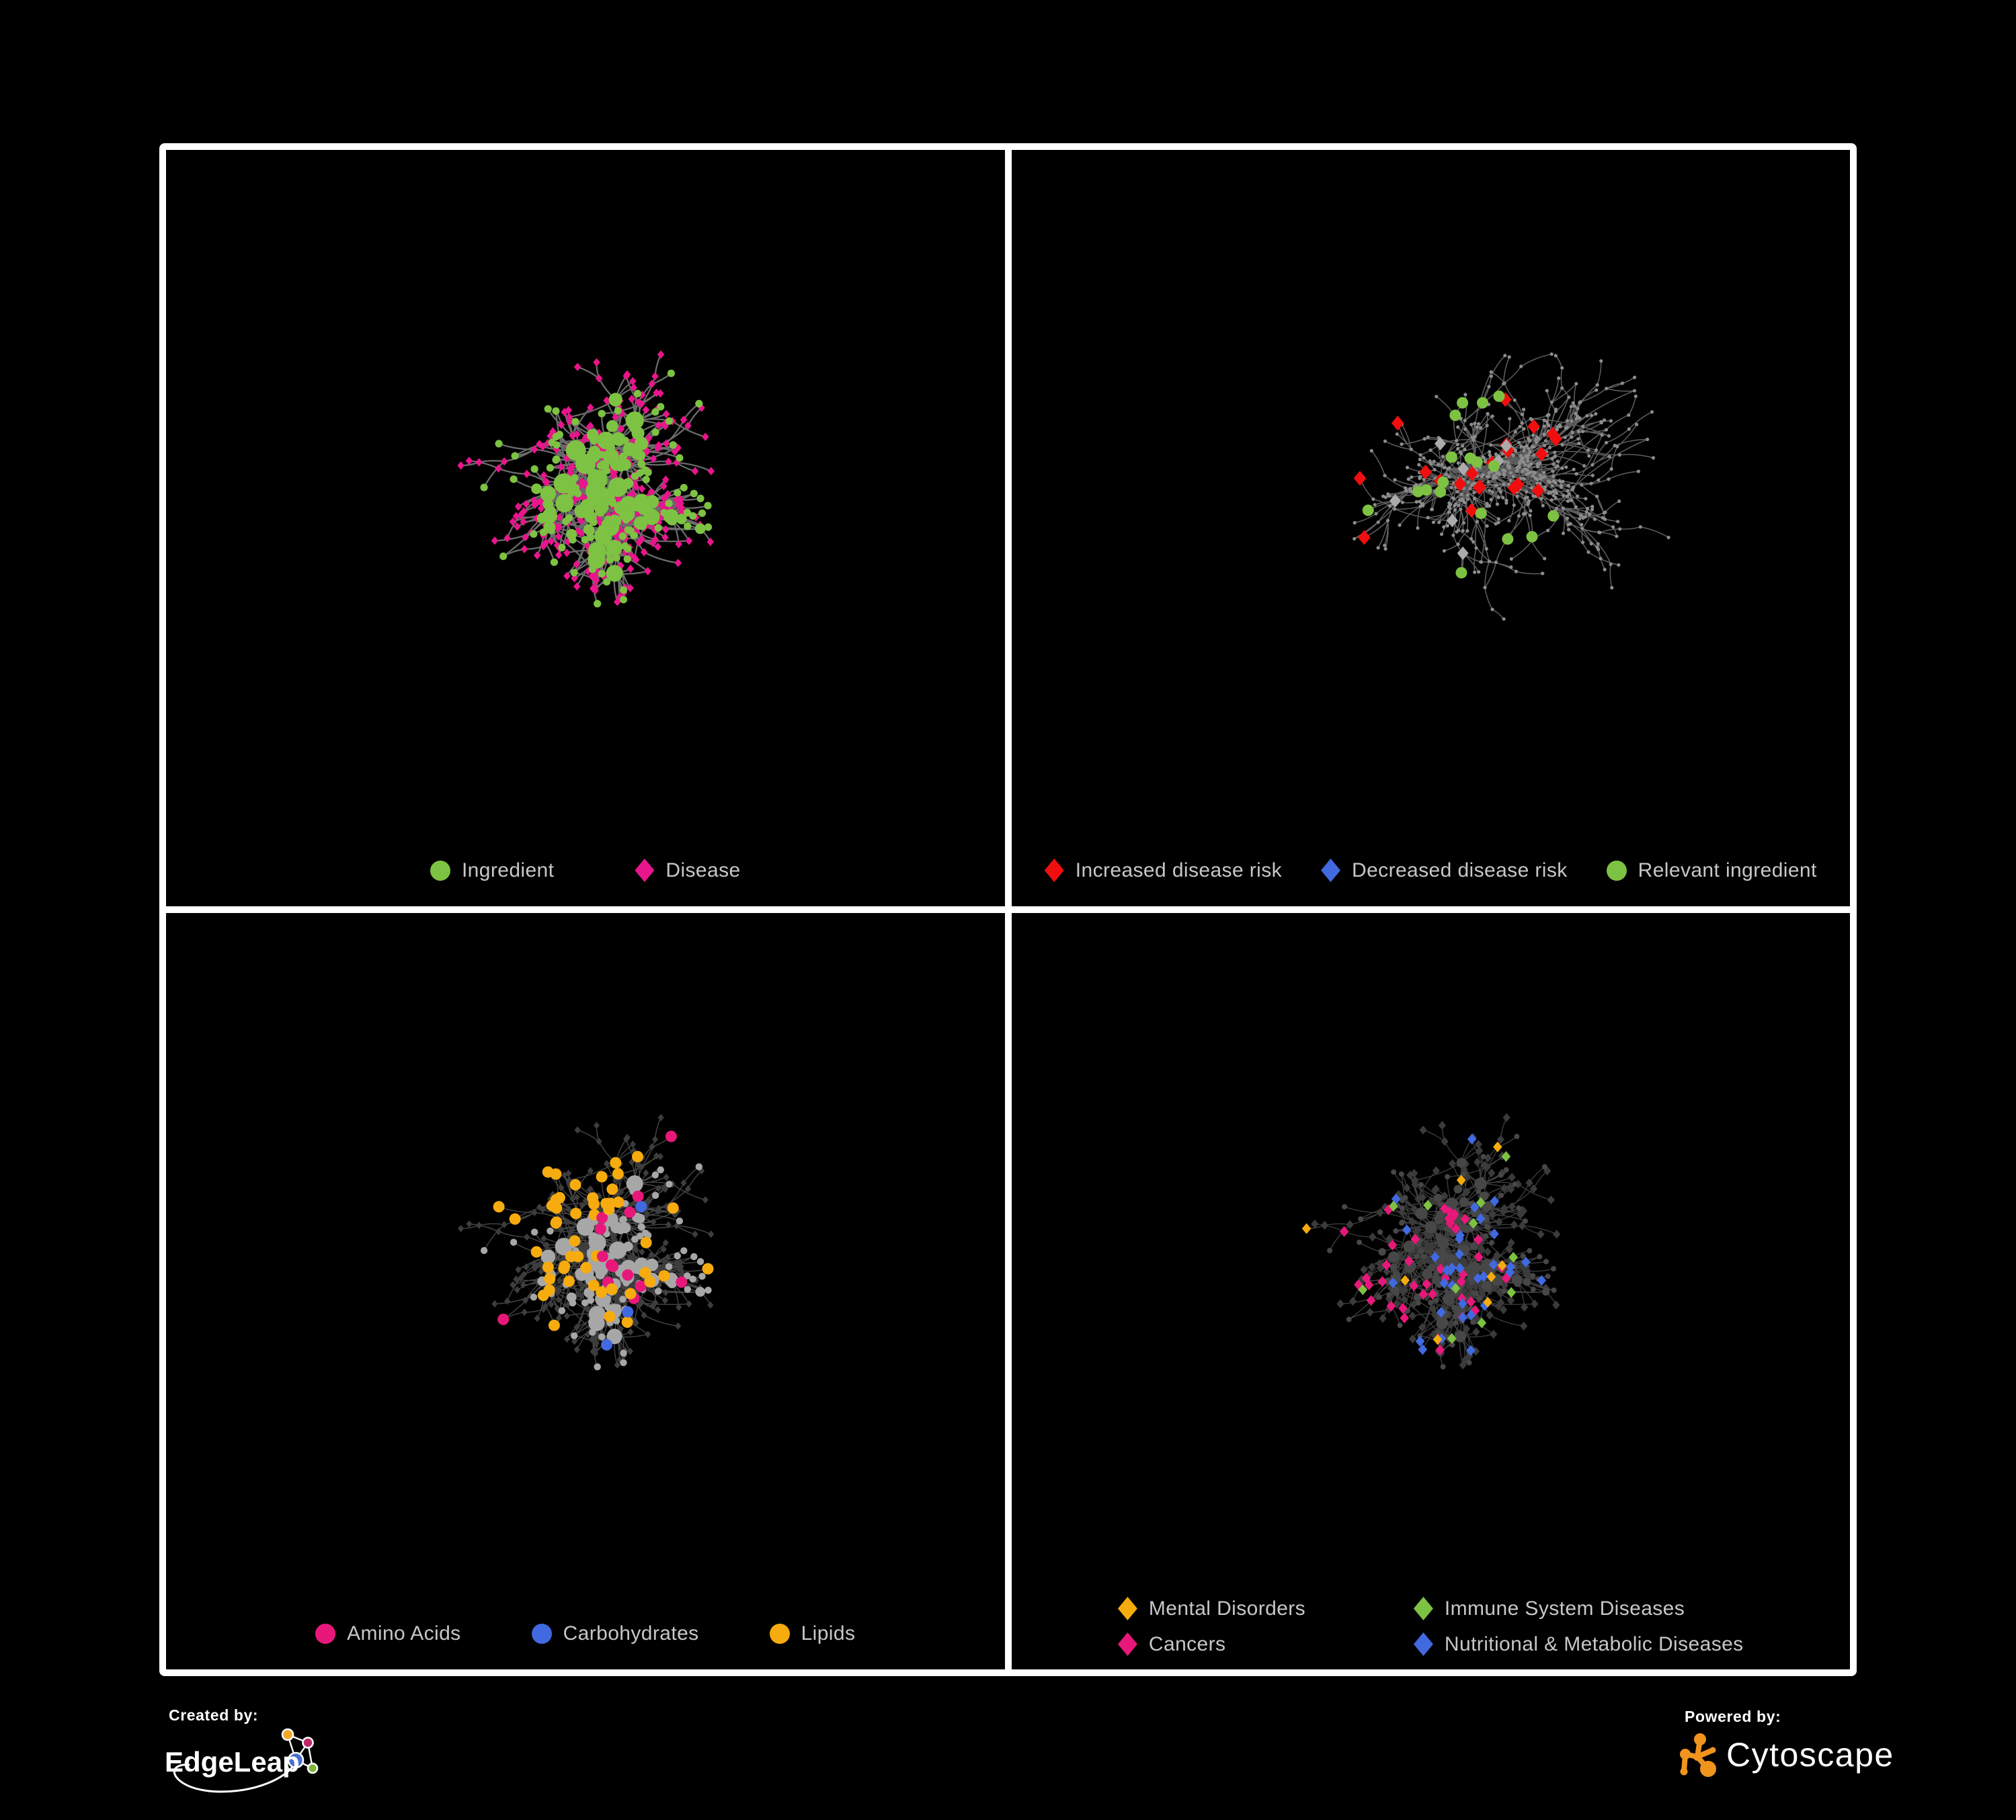 The image size is (2016, 1820). What do you see at coordinates (586, 1242) in the screenshot?
I see `network-edges` at bounding box center [586, 1242].